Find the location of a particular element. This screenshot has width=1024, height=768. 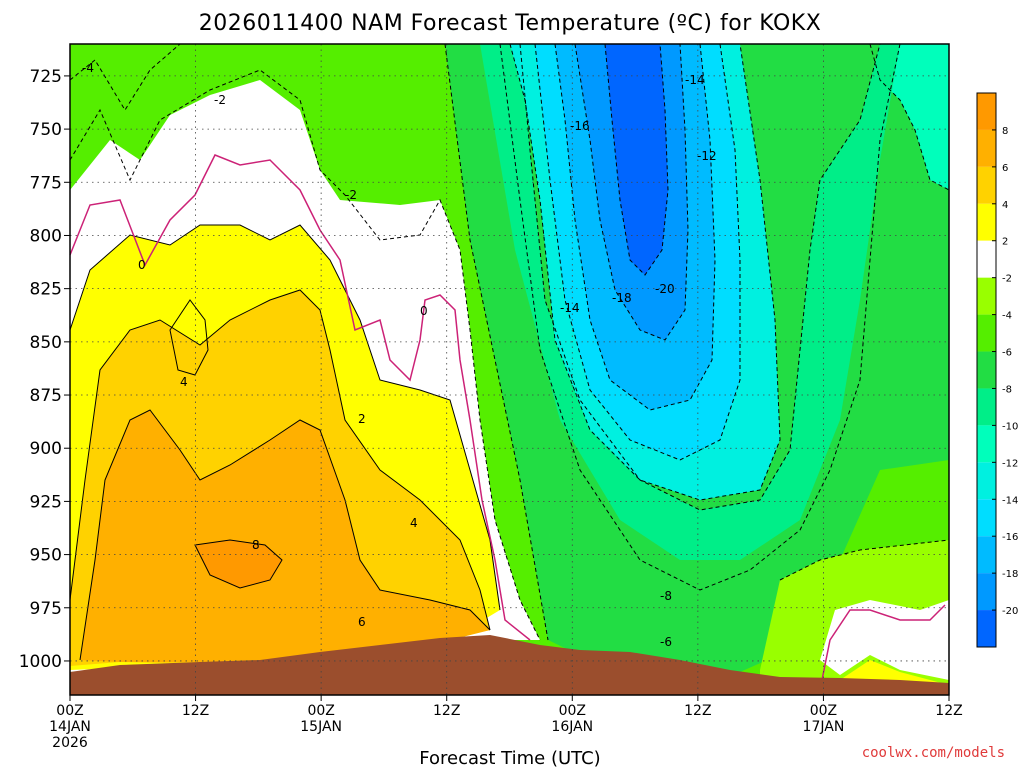

x-tick-label: 2026 is located at coordinates (70, 743).